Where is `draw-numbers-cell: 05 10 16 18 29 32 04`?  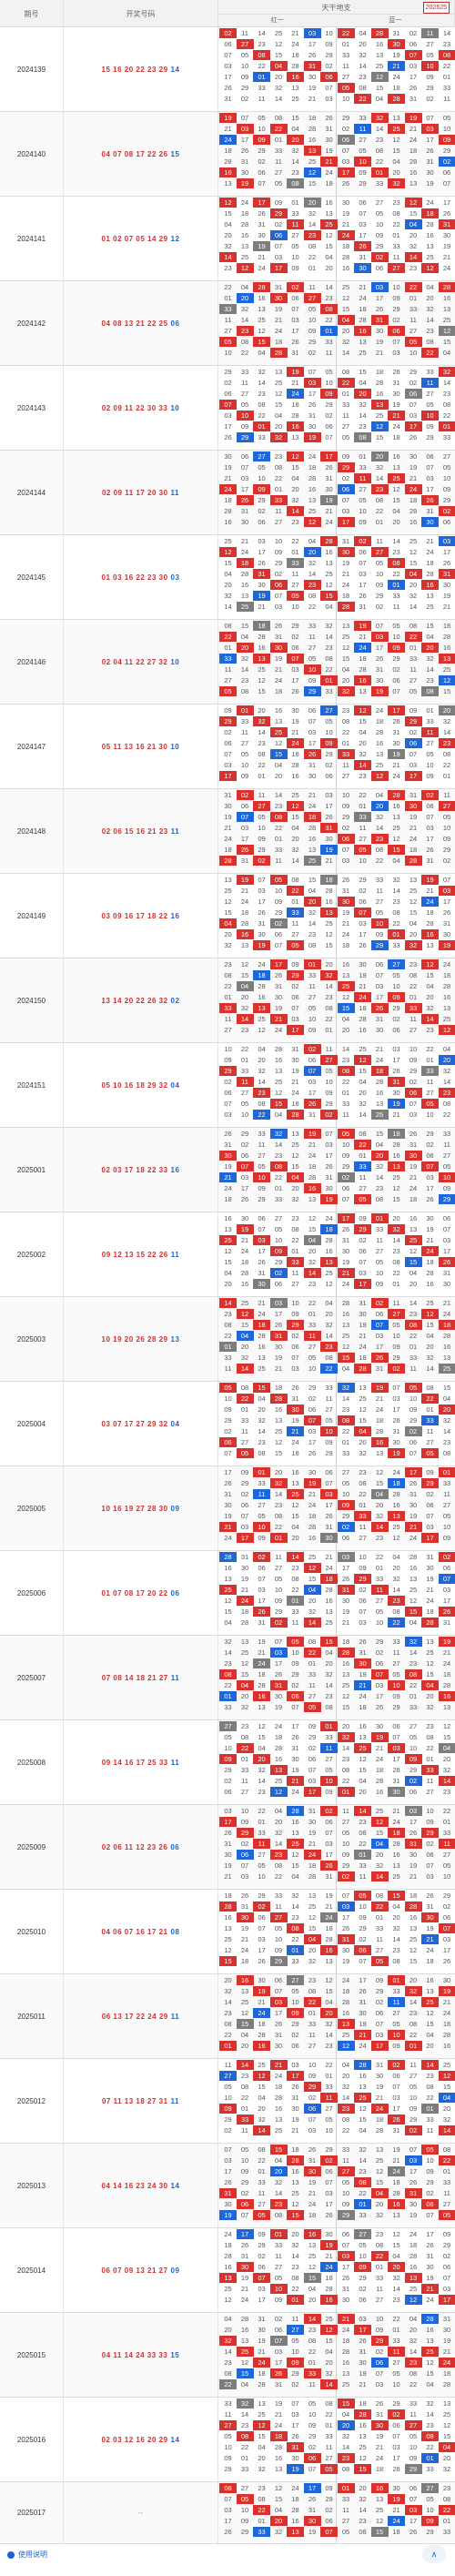
draw-numbers-cell: 05 10 16 18 29 32 04 is located at coordinates (141, 1085).